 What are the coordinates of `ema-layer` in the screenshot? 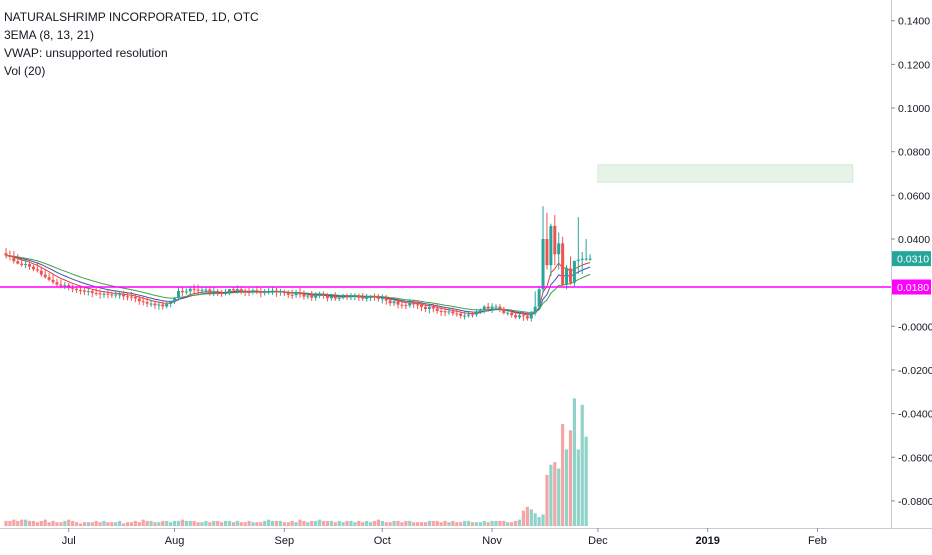 It's located at (298, 285).